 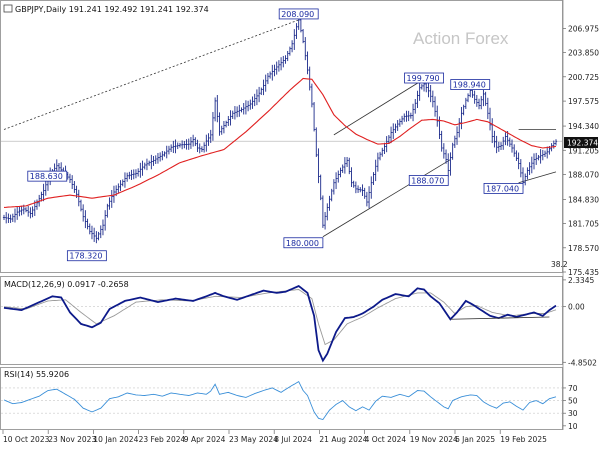 I want to click on current-price-label: 192.374, so click(x=582, y=143).